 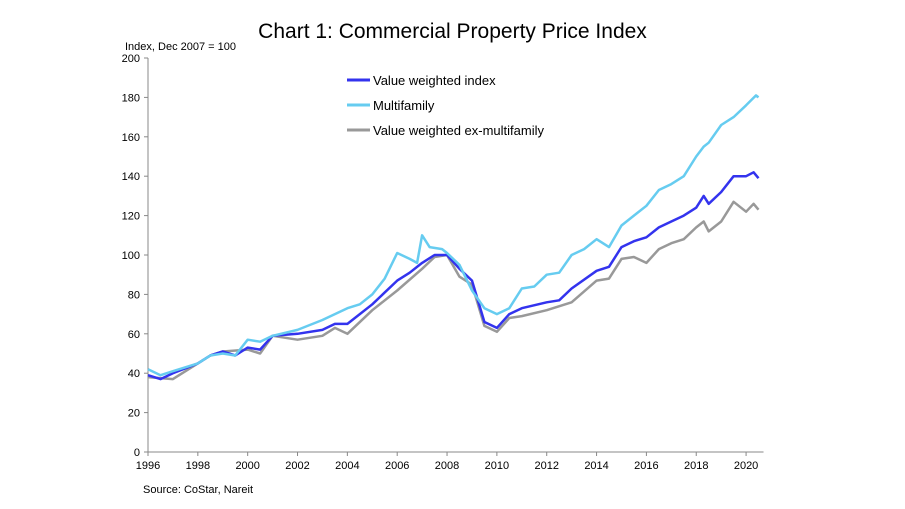 What do you see at coordinates (134, 335) in the screenshot?
I see `y-tick-label: 60` at bounding box center [134, 335].